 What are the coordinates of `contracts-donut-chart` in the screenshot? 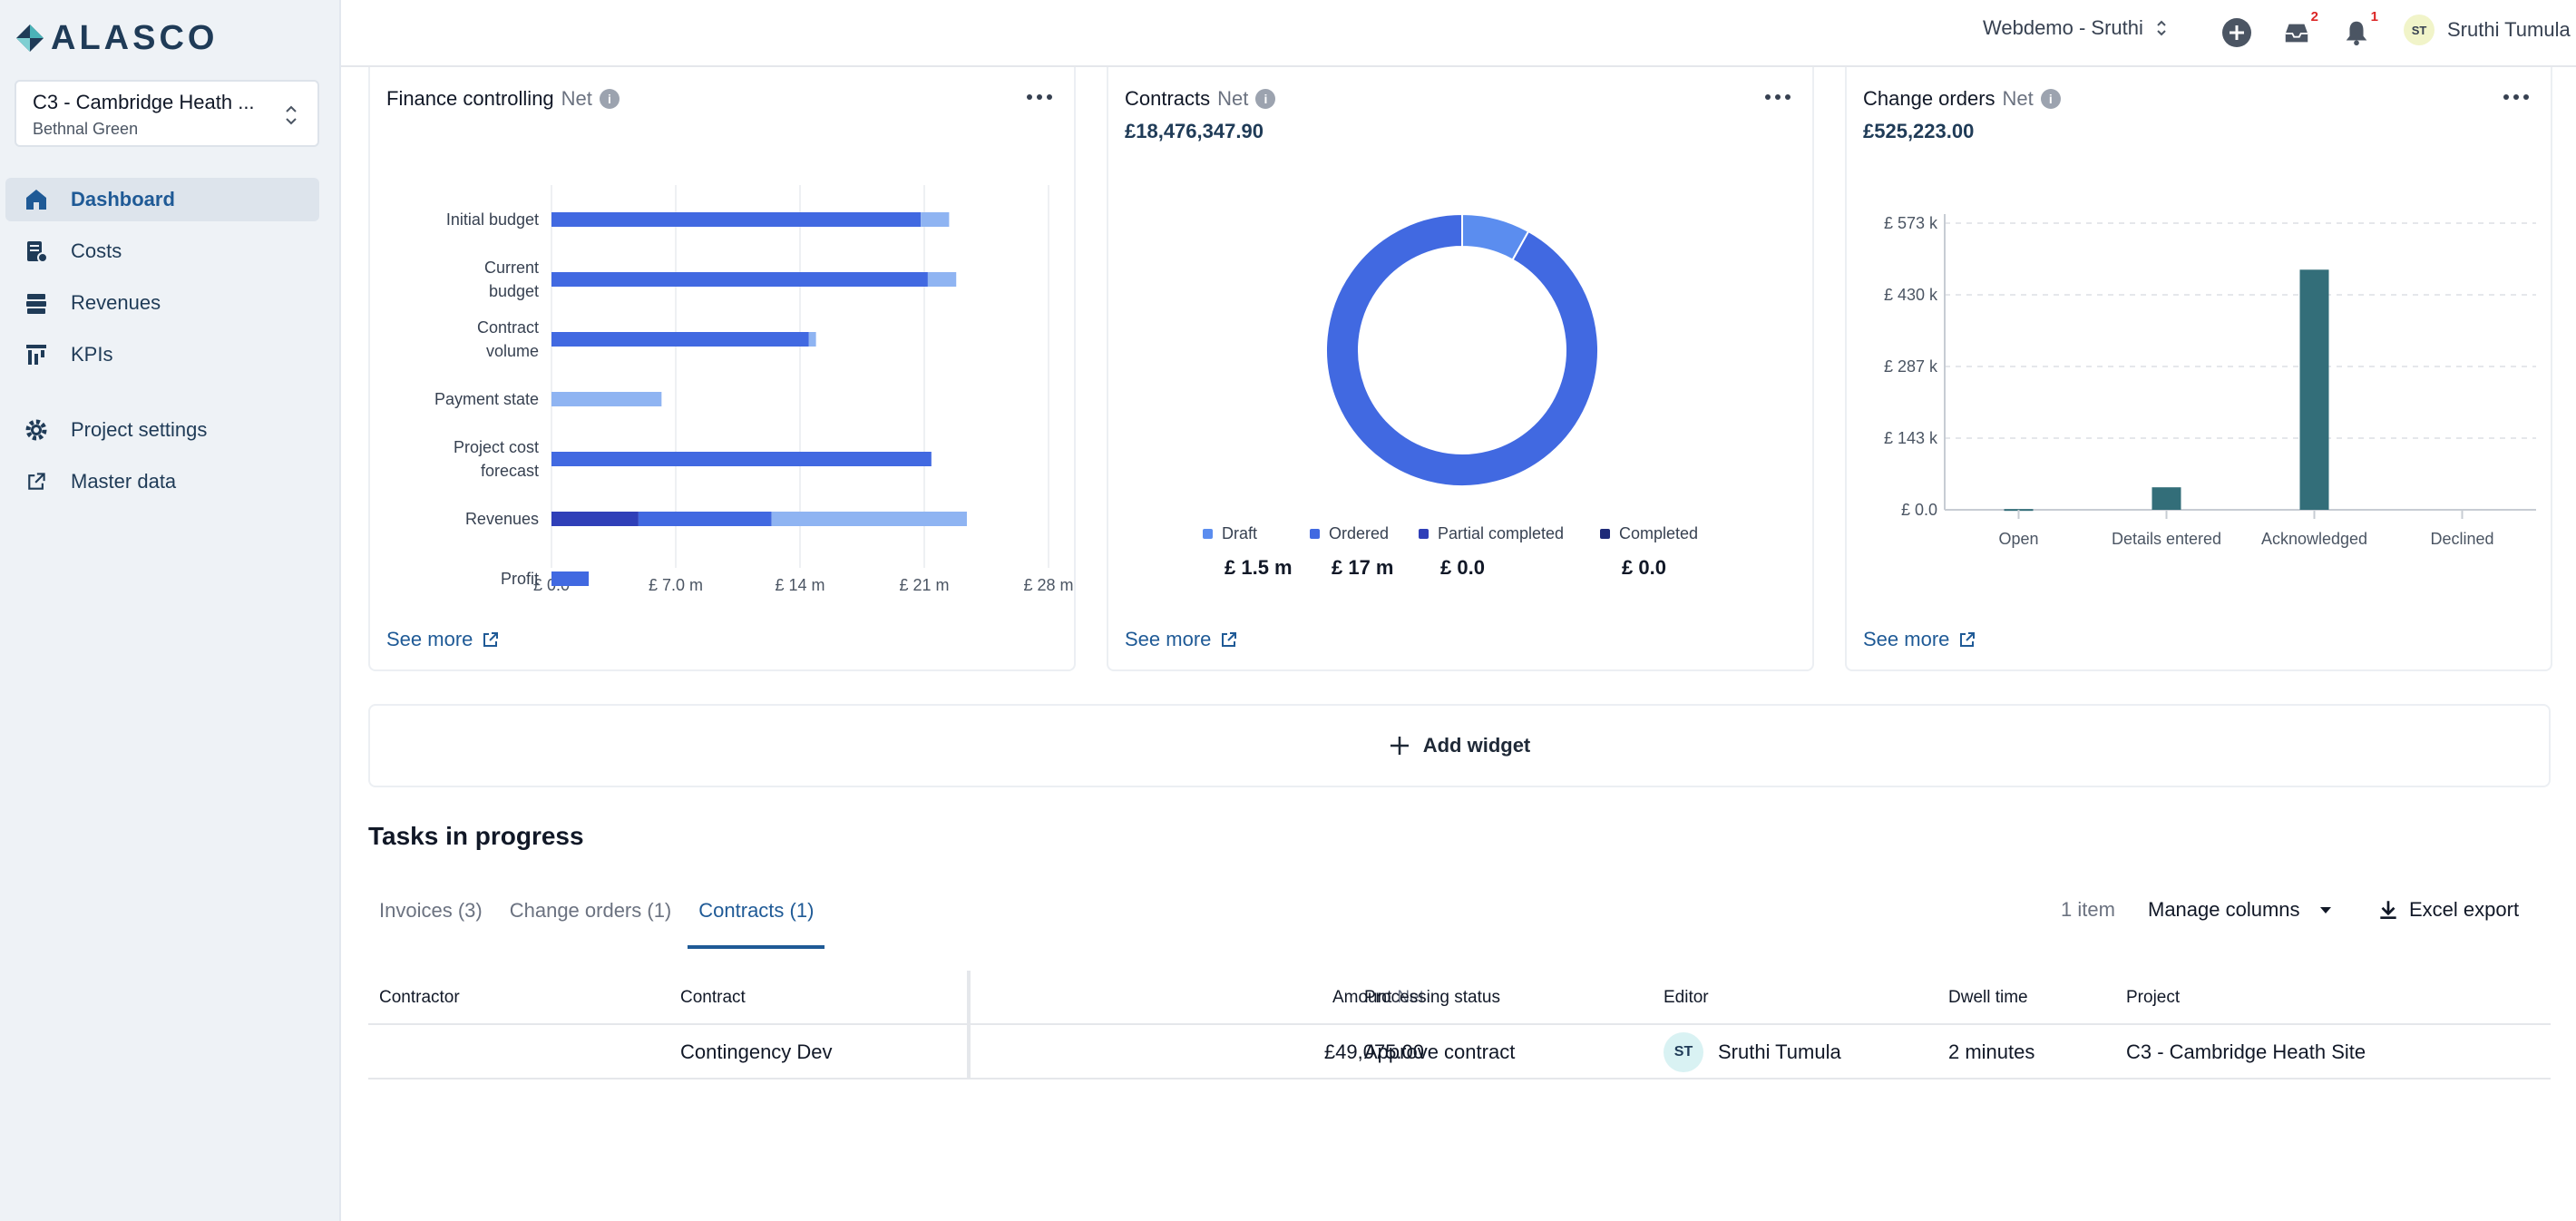 It's located at (1462, 349).